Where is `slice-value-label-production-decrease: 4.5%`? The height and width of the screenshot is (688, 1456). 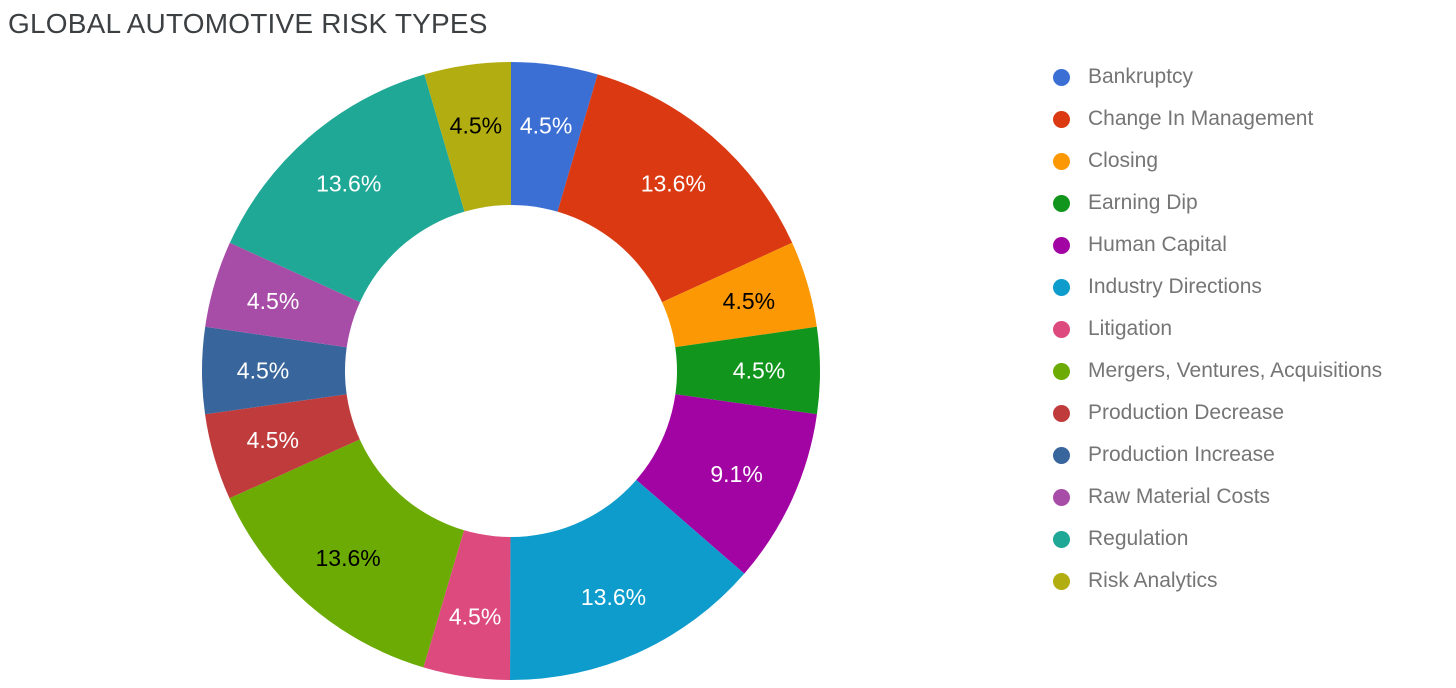
slice-value-label-production-decrease: 4.5% is located at coordinates (273, 440).